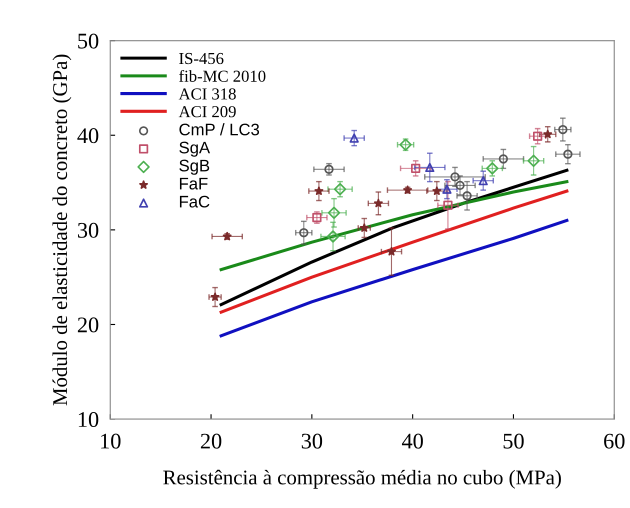  What do you see at coordinates (88, 230) in the screenshot?
I see `y-tick-label: 30` at bounding box center [88, 230].